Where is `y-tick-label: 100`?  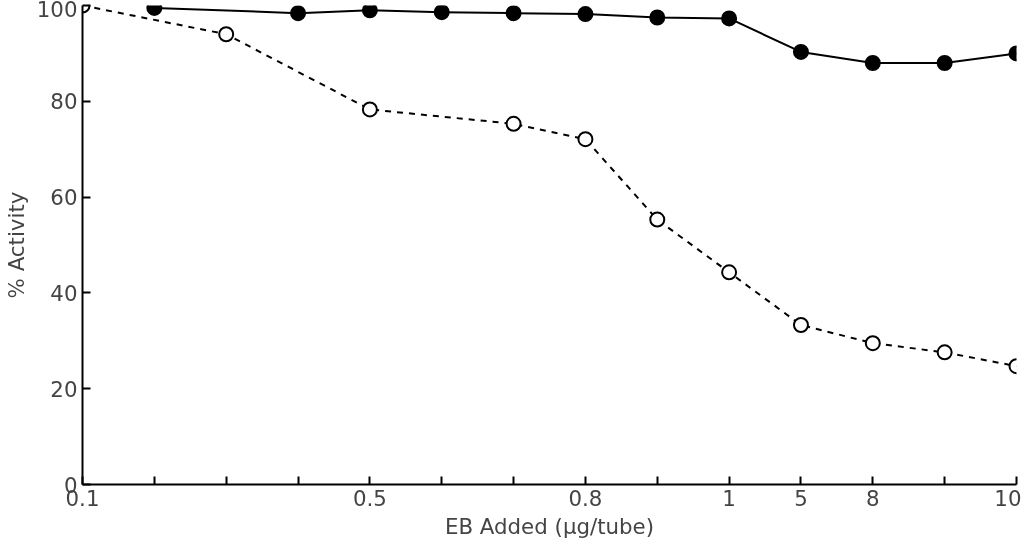 y-tick-label: 100 is located at coordinates (57, 11).